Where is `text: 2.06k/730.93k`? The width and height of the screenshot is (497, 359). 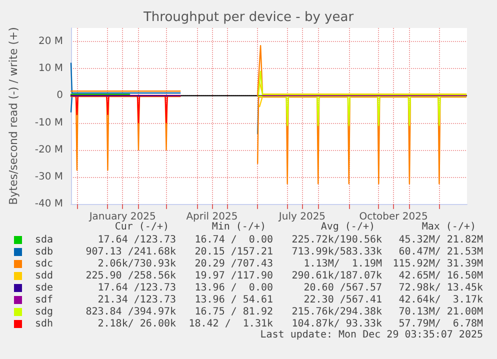 text: 2.06k/730.93k is located at coordinates (137, 264).